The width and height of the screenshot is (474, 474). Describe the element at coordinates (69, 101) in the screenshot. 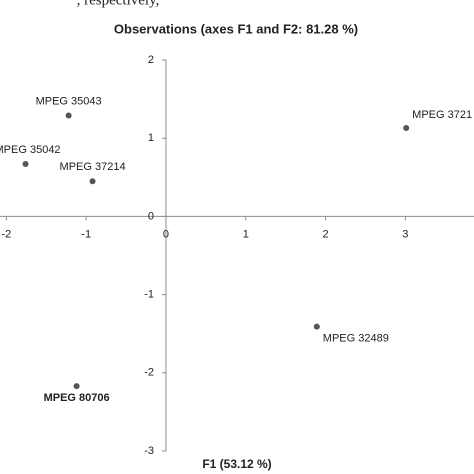

I see `point-label: MPEG 35043` at that location.